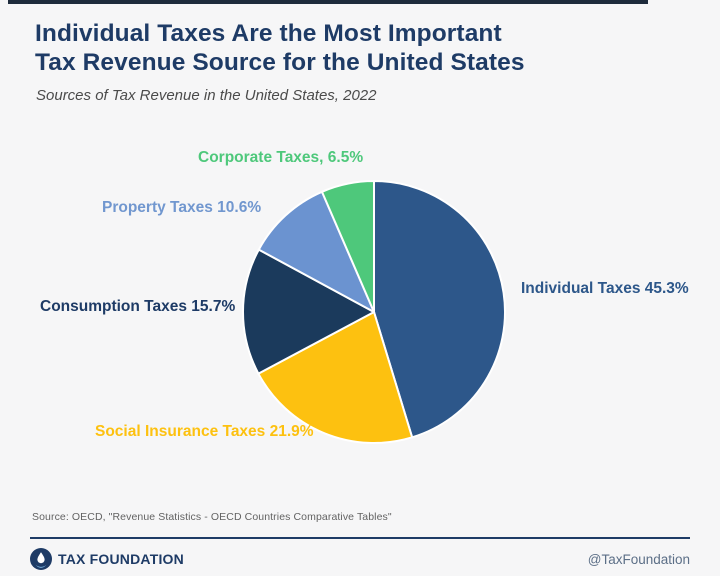  Describe the element at coordinates (204, 431) in the screenshot. I see `label-social-insurance-taxes: Social Insurance Taxes 21.9%` at that location.